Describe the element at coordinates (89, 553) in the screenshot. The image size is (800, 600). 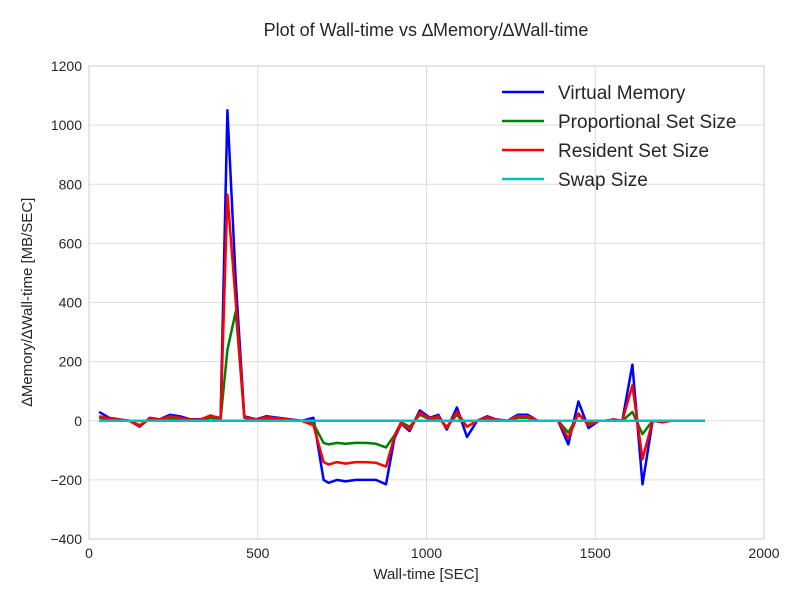
I see `x-tick-label: 0` at that location.